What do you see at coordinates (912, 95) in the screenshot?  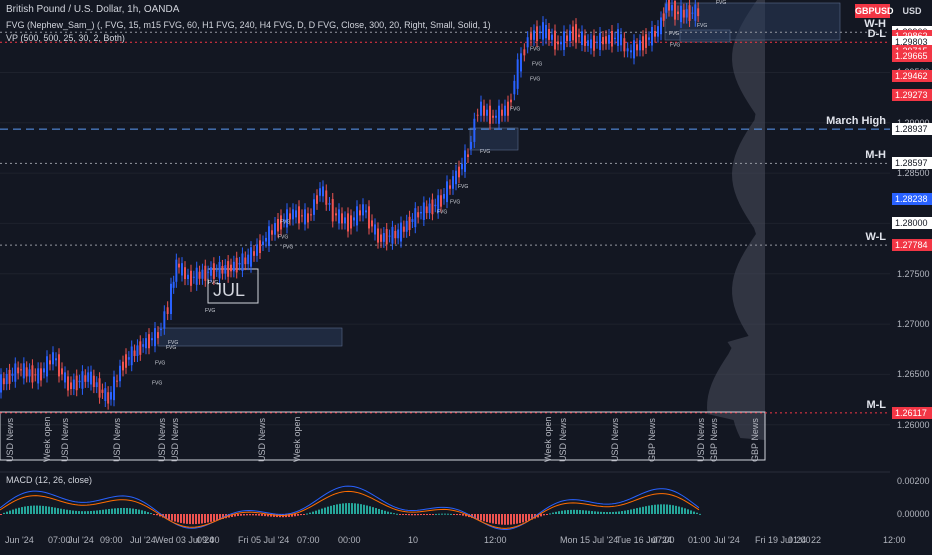 I see `price-tag: 1.29273` at bounding box center [912, 95].